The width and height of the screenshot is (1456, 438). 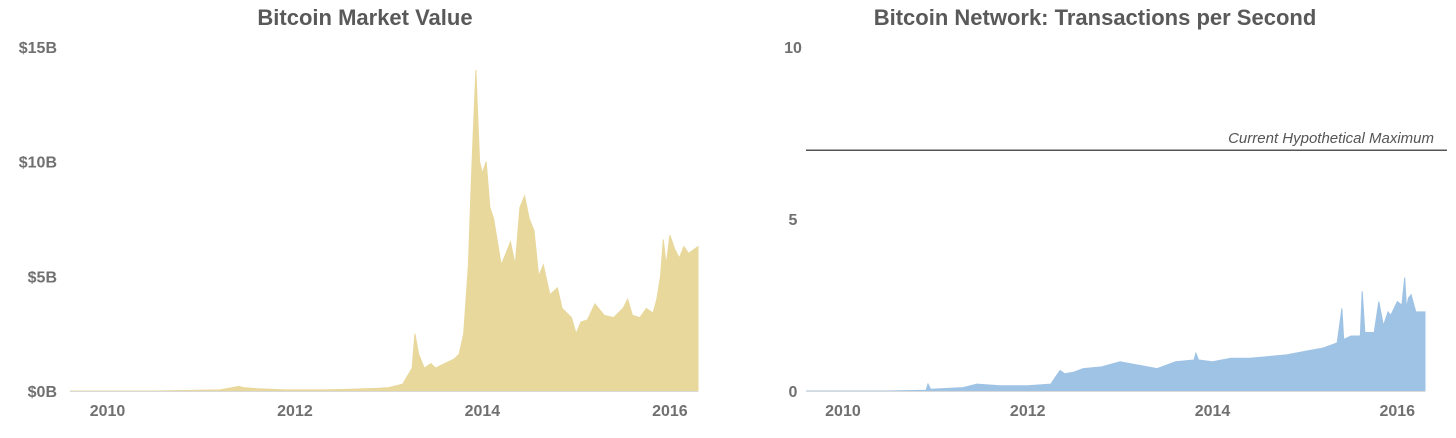 I want to click on chart-1-y-tick-label: $10B, so click(x=38, y=163).